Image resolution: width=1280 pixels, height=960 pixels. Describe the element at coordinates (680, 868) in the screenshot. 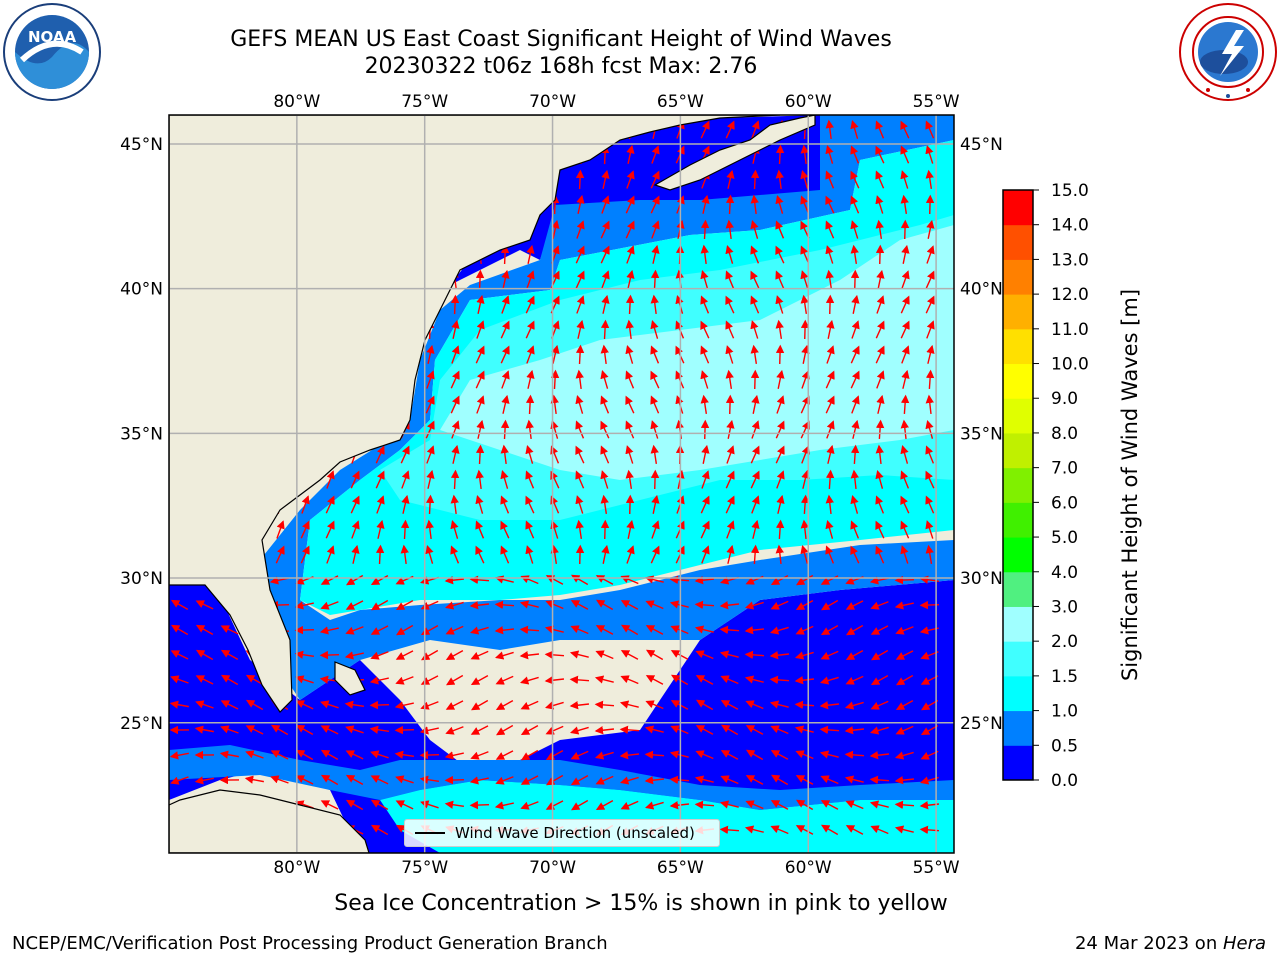

I see `lon-label-bottom: 65°W` at that location.